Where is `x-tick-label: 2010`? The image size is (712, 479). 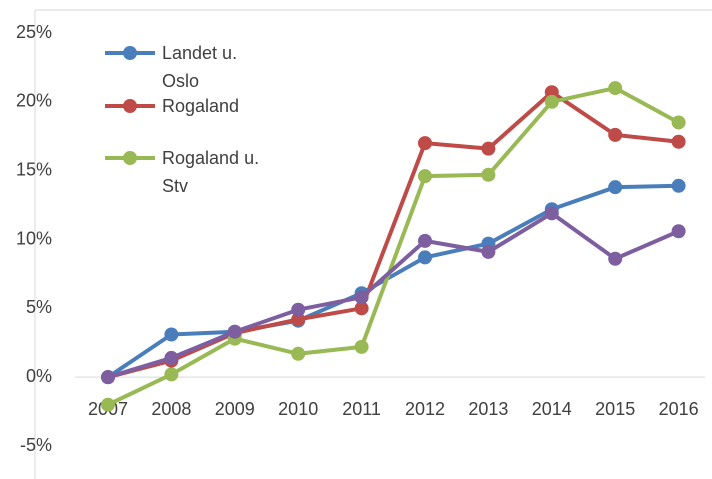
x-tick-label: 2010 is located at coordinates (298, 409).